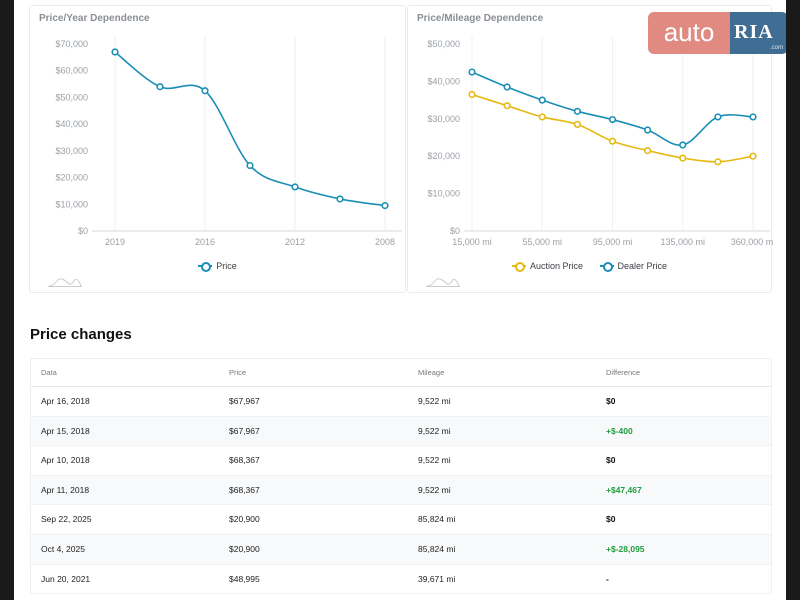  What do you see at coordinates (83, 231) in the screenshot?
I see `price-year-y-tick-label: $0` at bounding box center [83, 231].